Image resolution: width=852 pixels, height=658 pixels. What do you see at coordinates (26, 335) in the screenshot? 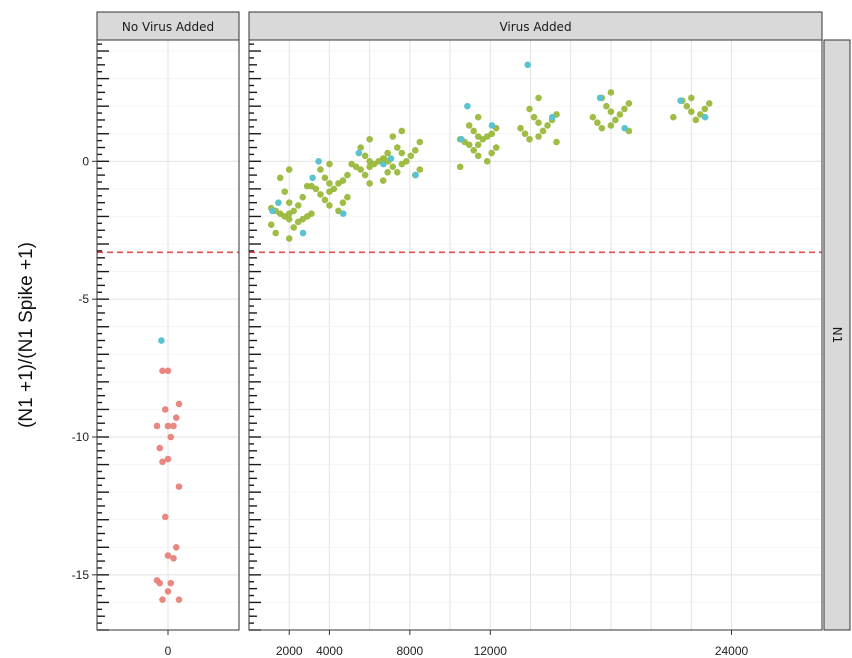
I see `y-axis-label: (N1 +1)/(N1 Spike +1)` at bounding box center [26, 335].